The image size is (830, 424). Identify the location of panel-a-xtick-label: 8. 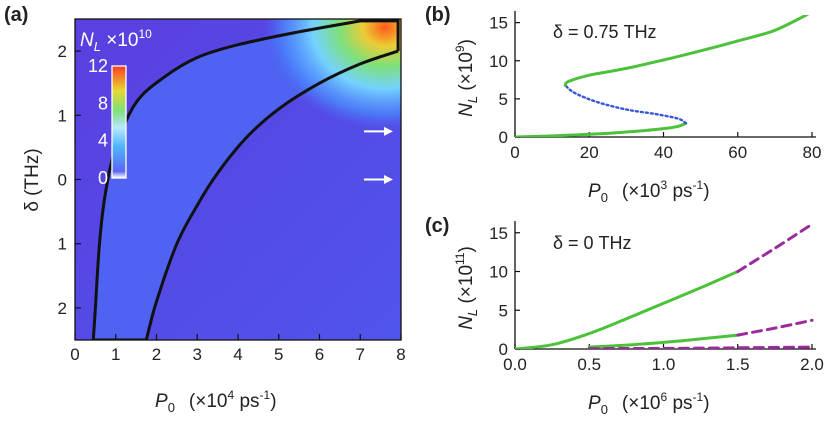
(400, 354).